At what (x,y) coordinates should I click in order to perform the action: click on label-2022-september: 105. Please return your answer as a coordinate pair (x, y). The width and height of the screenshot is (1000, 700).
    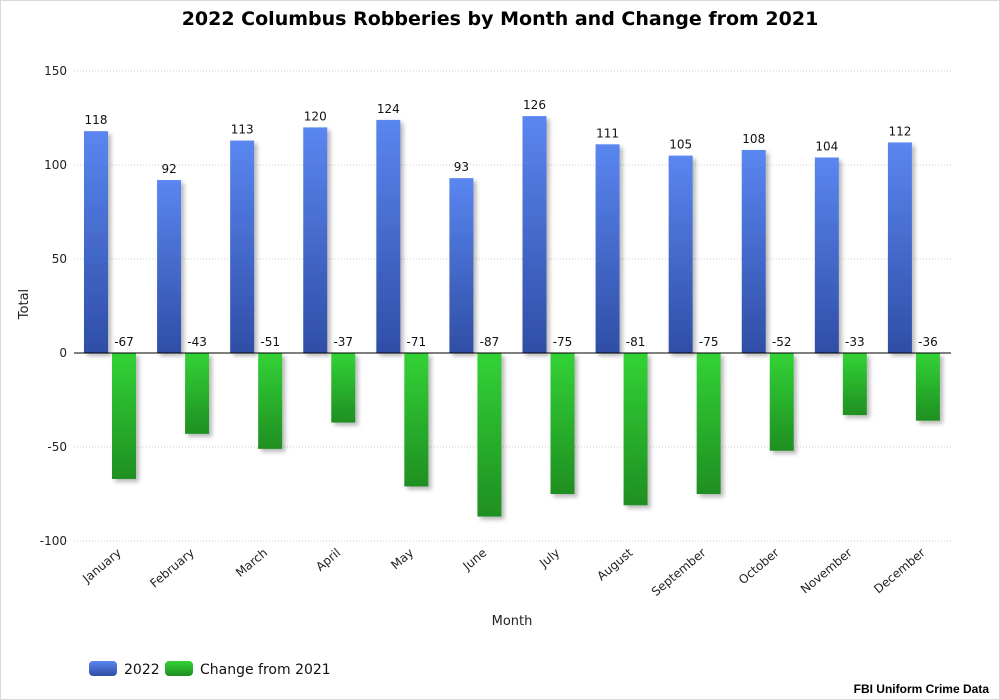
    Looking at the image, I should click on (680, 145).